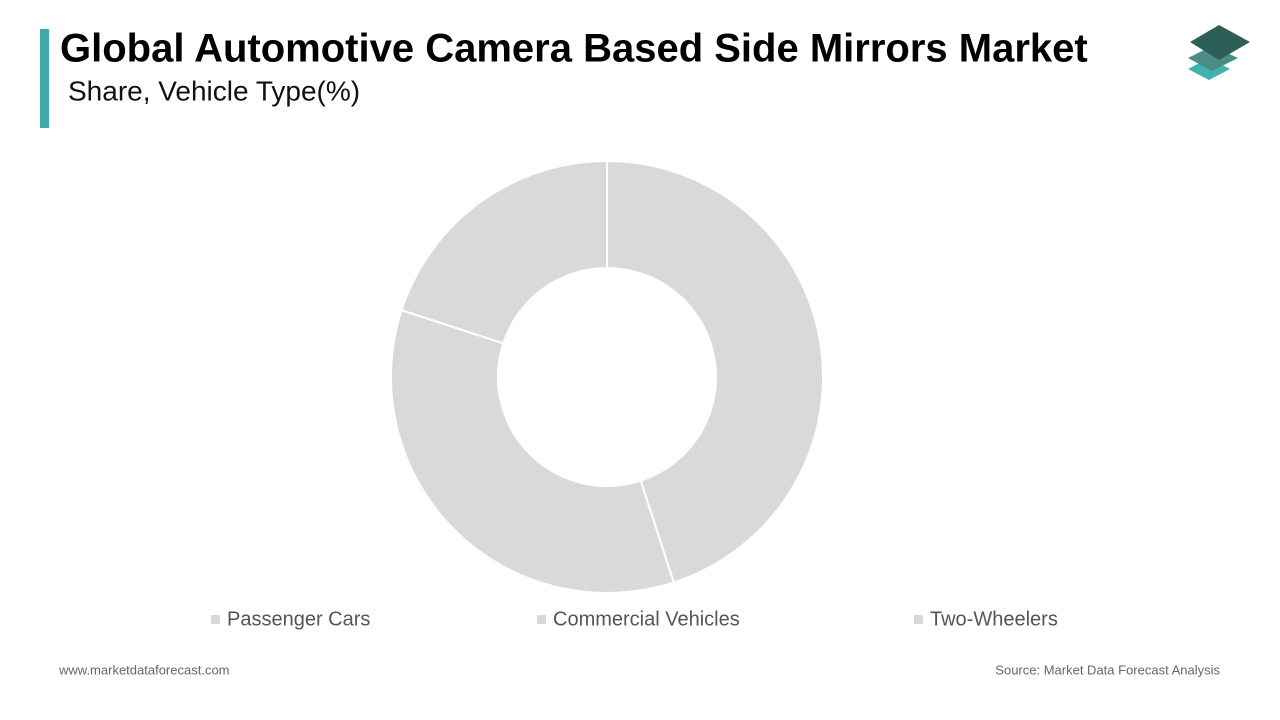 Image resolution: width=1280 pixels, height=720 pixels. I want to click on footer-website: www.marketdataforecast.com, so click(144, 669).